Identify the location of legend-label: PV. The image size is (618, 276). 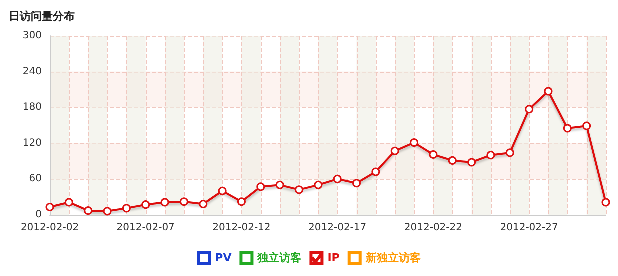
(223, 258).